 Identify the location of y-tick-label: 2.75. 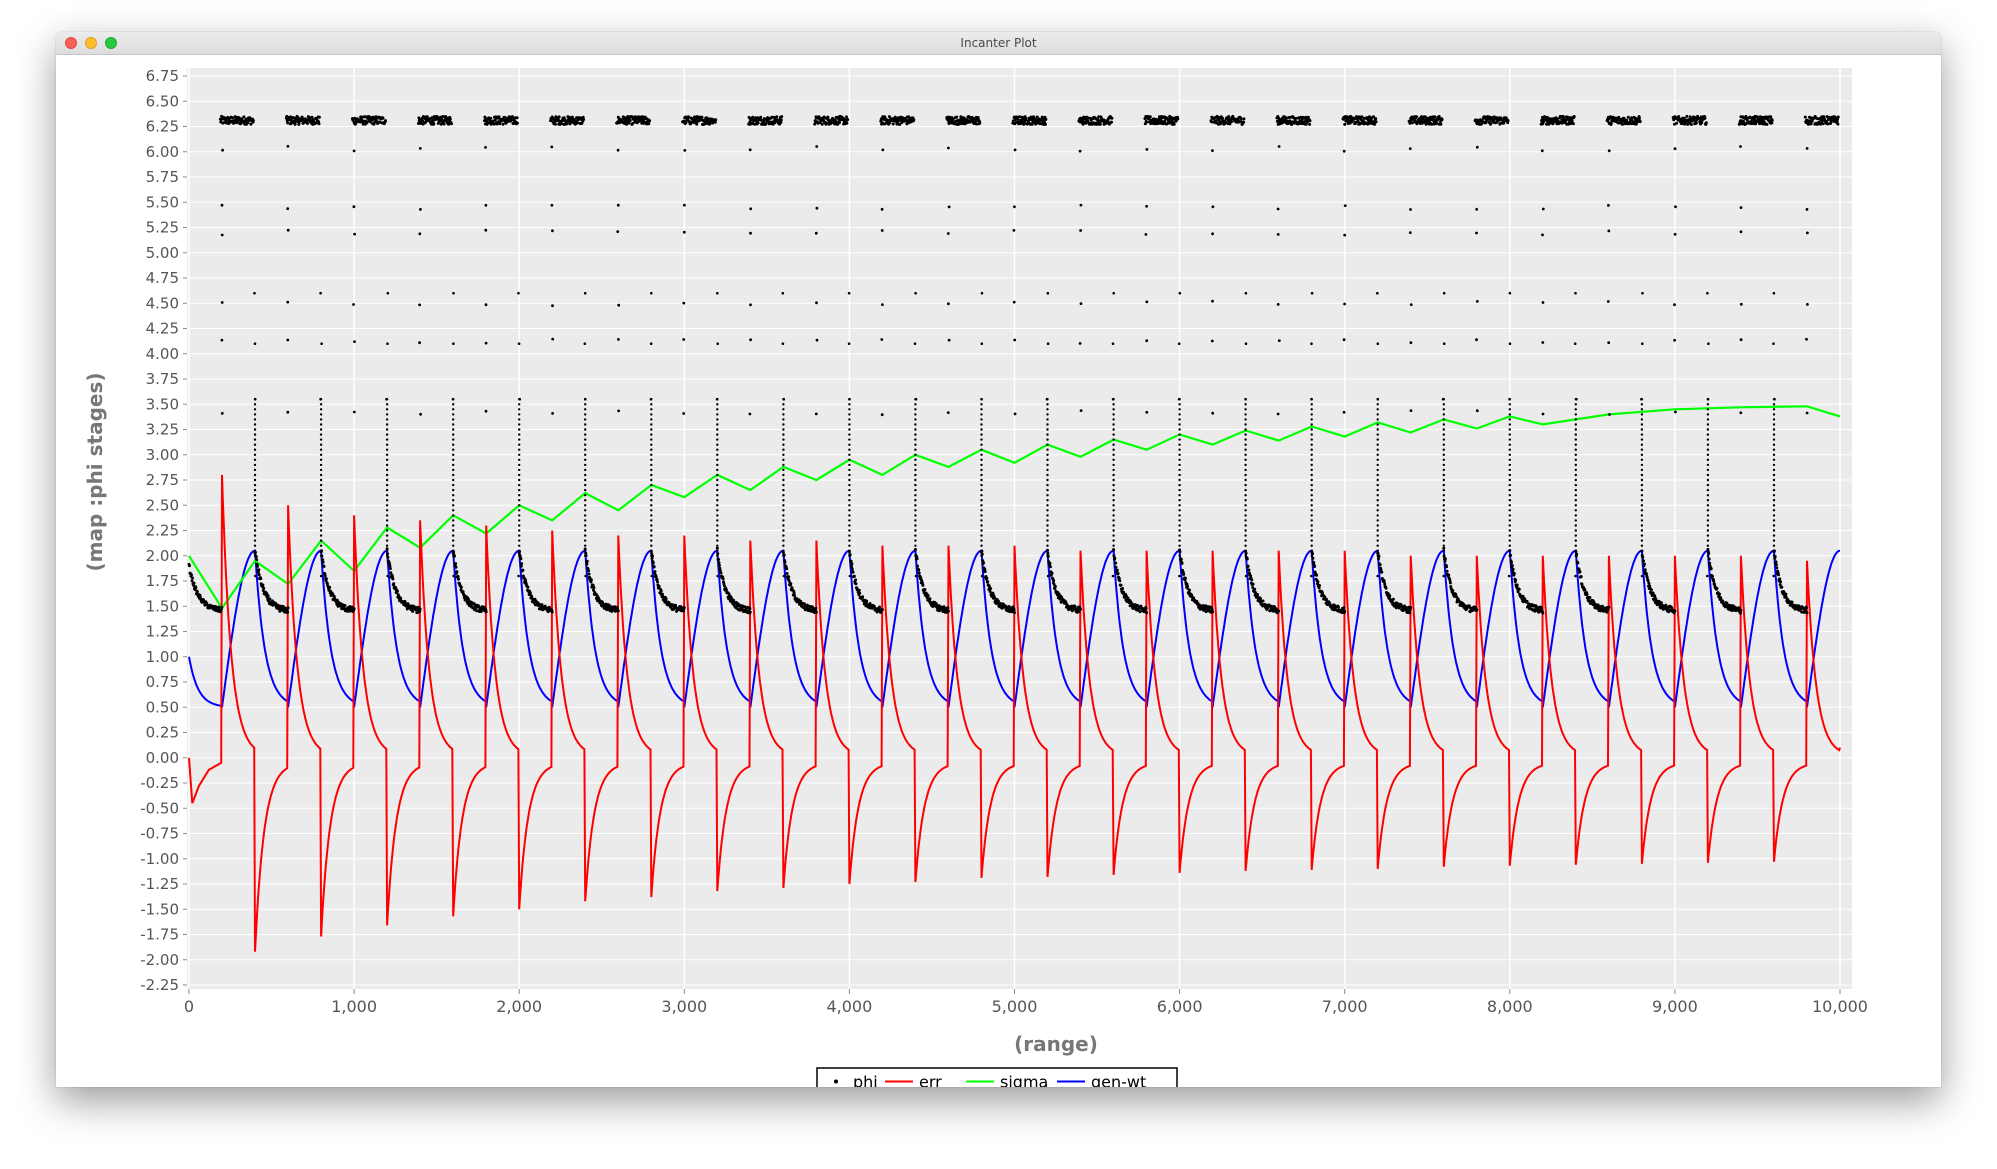
(162, 480).